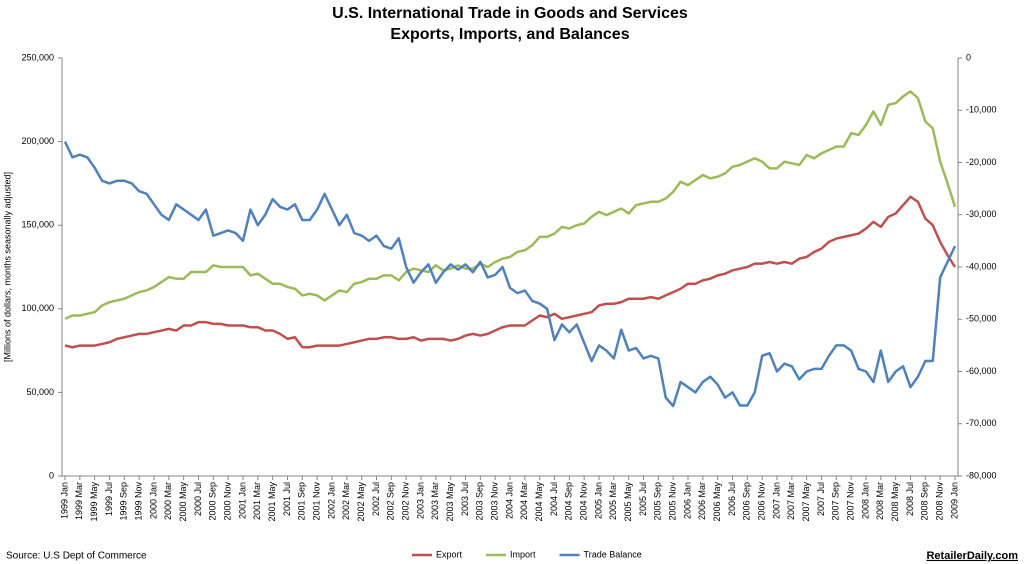  I want to click on x-tick-label: 2003 Sep, so click(480, 501).